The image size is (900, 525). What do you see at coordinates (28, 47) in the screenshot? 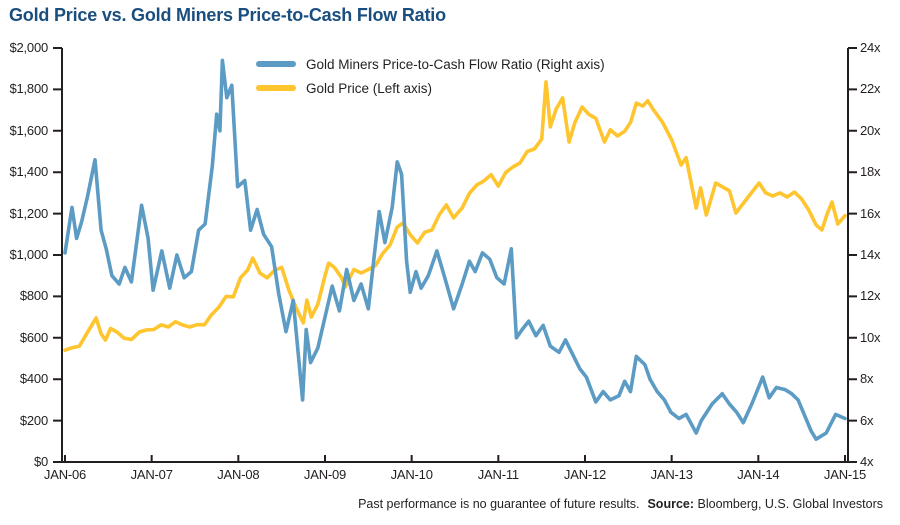
I see `y-left-tick-label: $2,000` at bounding box center [28, 47].